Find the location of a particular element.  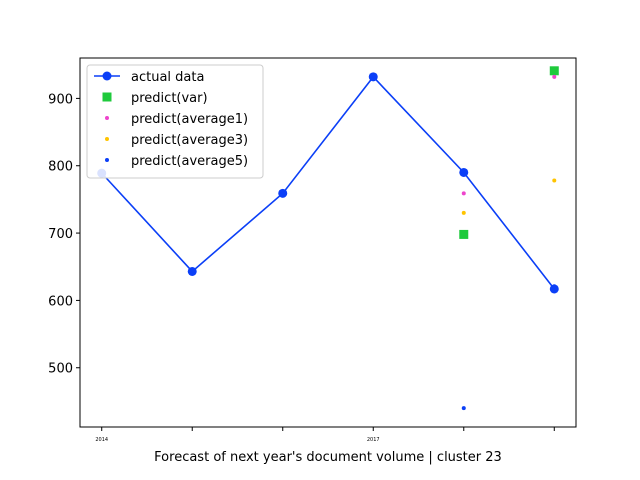

legend-label: predict(average3) is located at coordinates (189, 140).